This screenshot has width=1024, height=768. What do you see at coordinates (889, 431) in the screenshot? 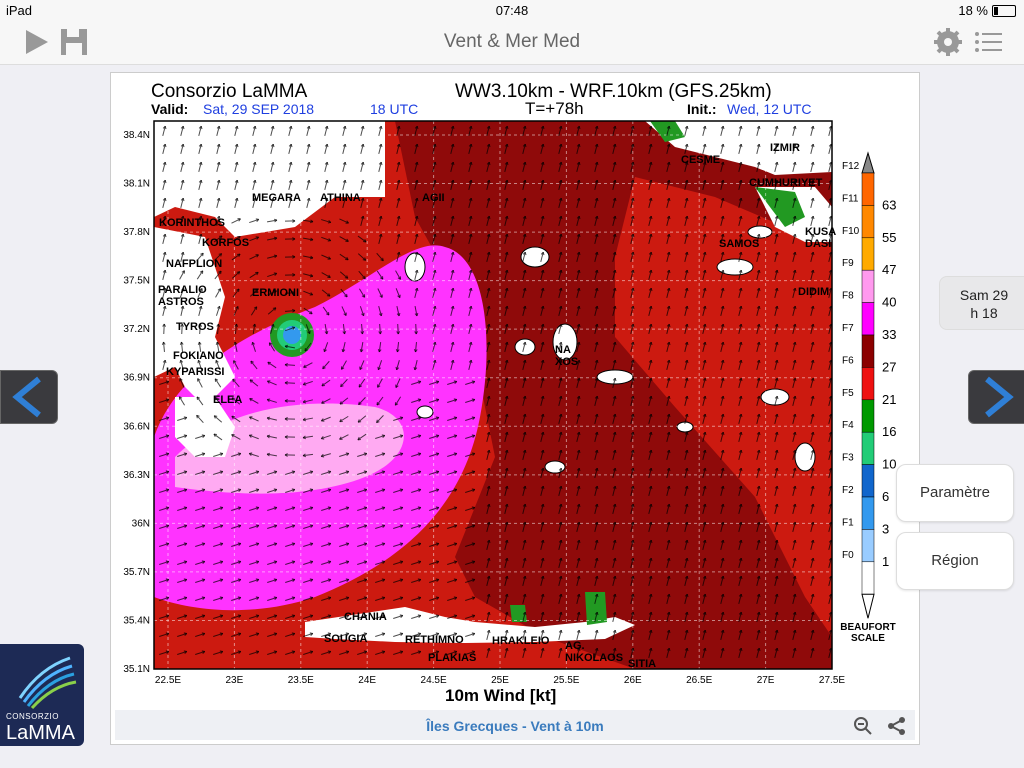
I see `scale-kt-label: 16` at bounding box center [889, 431].